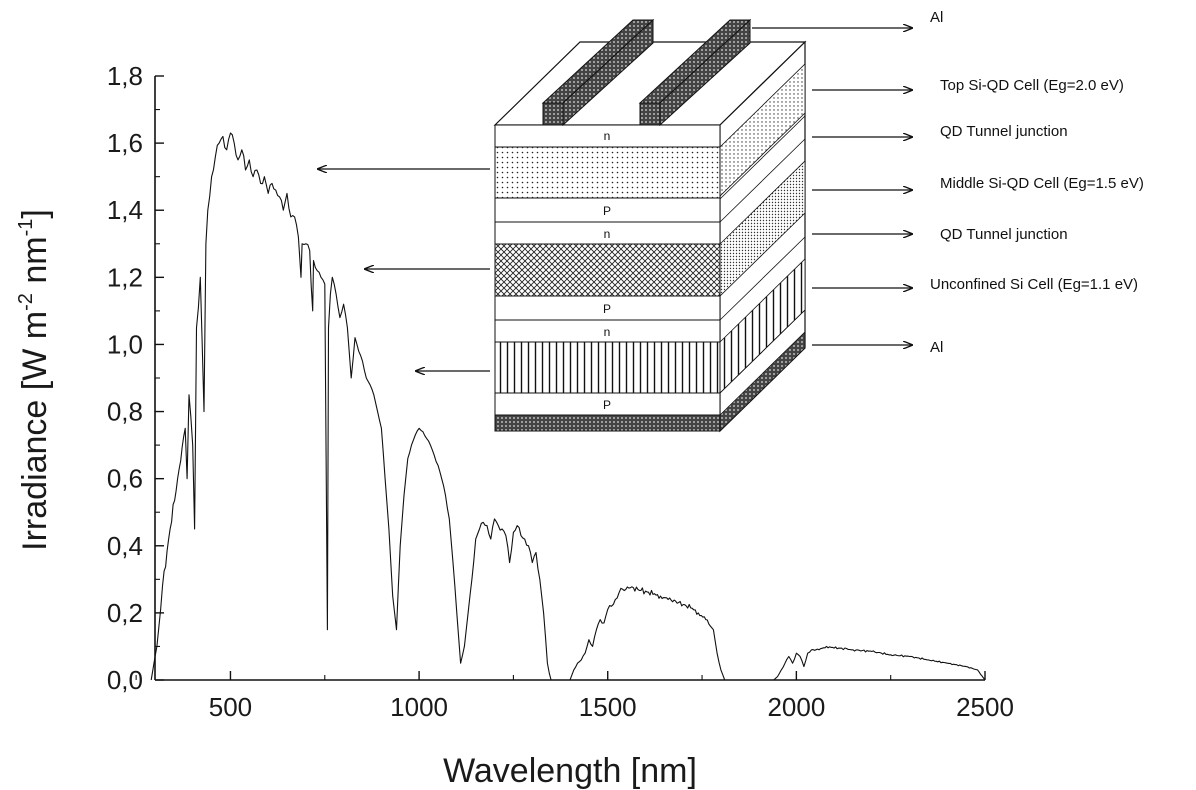 Image resolution: width=1196 pixels, height=790 pixels. I want to click on y-tick-label: 0,4, so click(125, 546).